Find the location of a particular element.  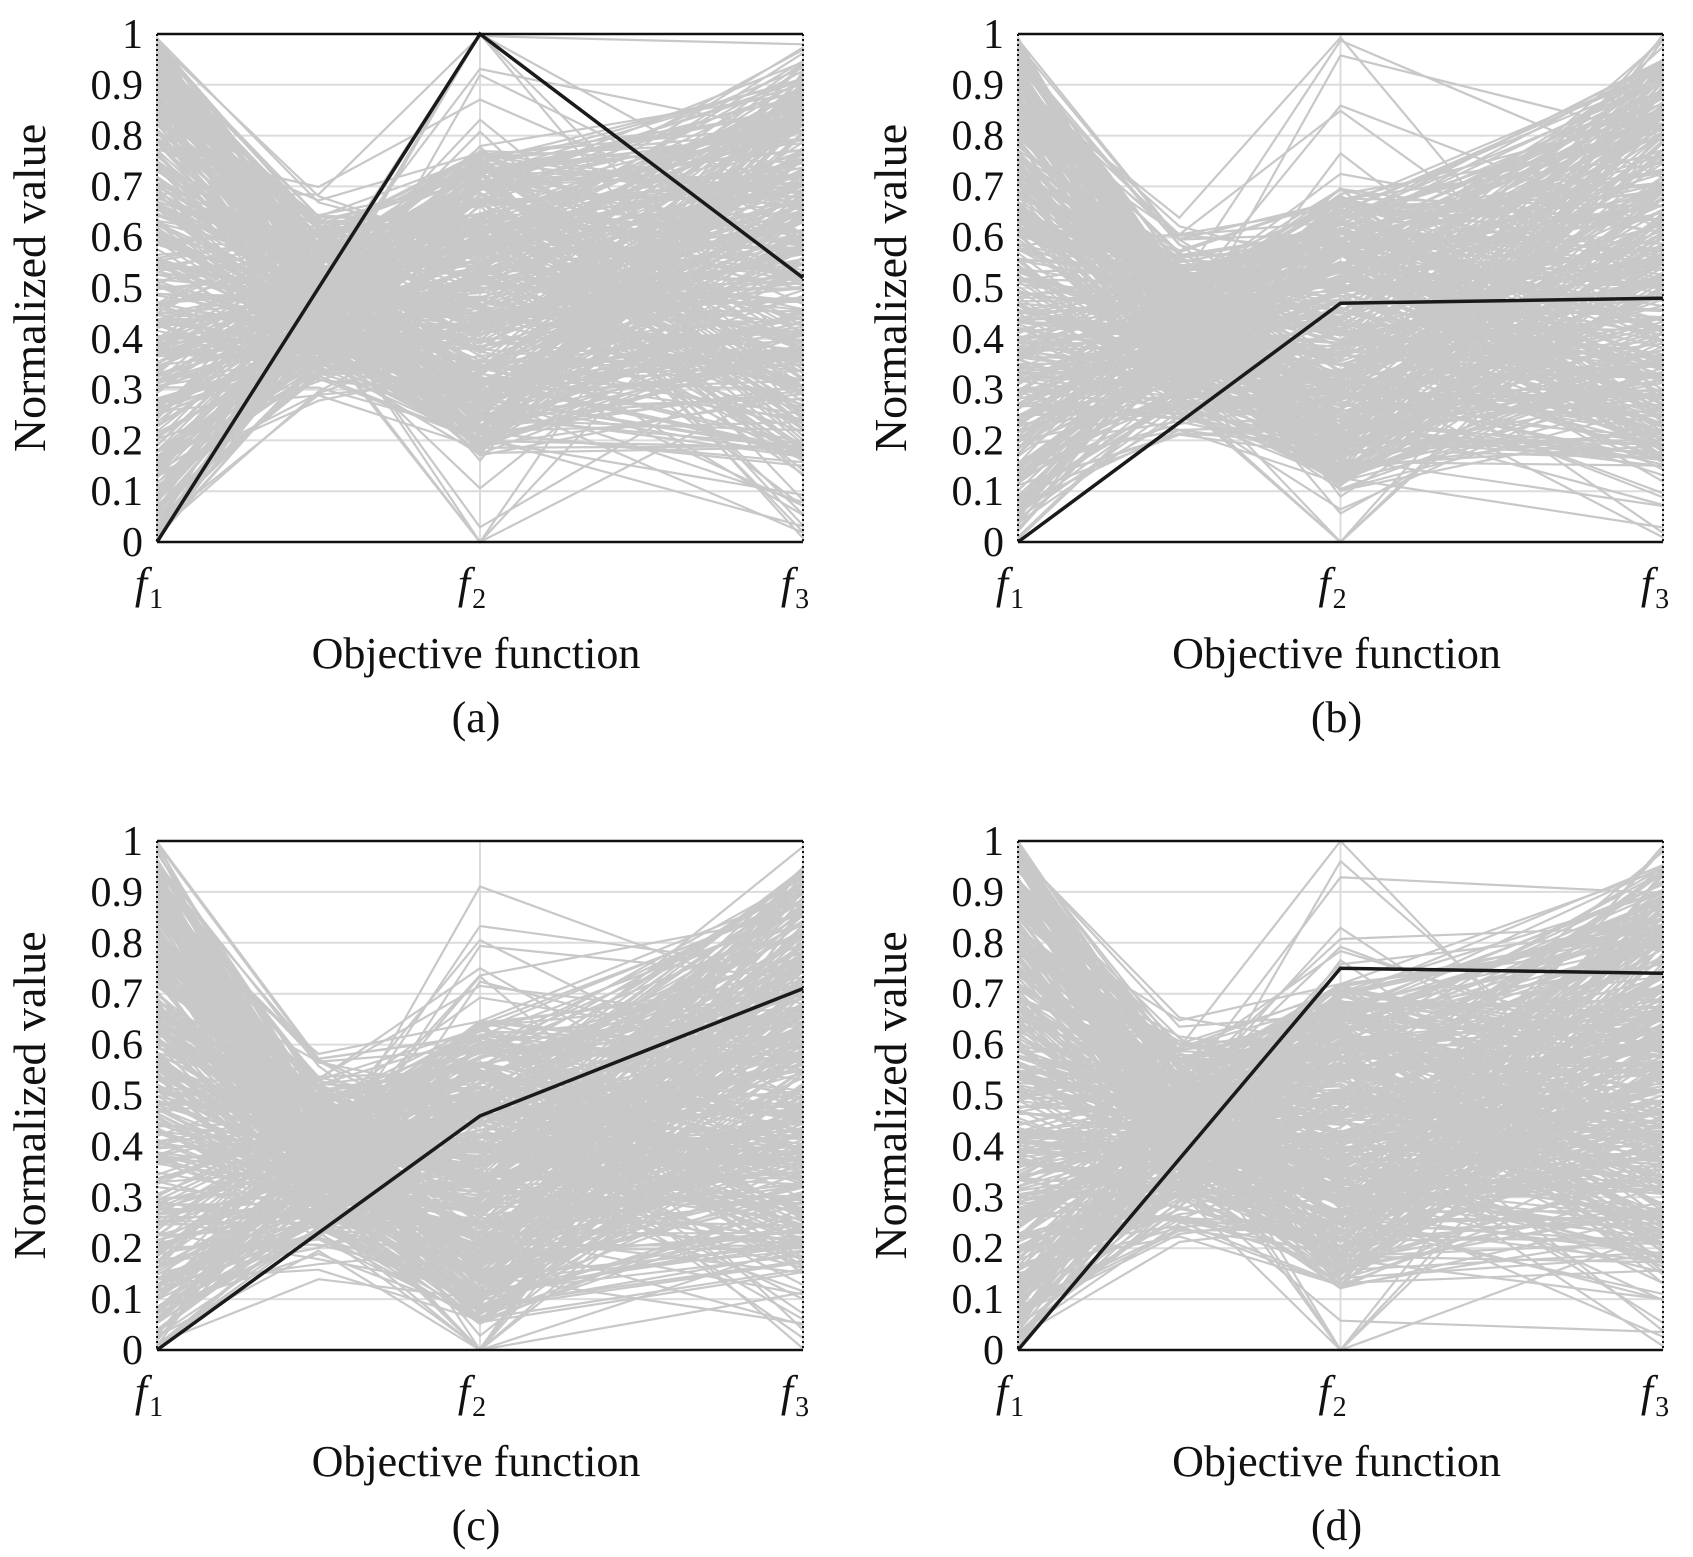

y-tick-label: 0.3 is located at coordinates (978, 391).